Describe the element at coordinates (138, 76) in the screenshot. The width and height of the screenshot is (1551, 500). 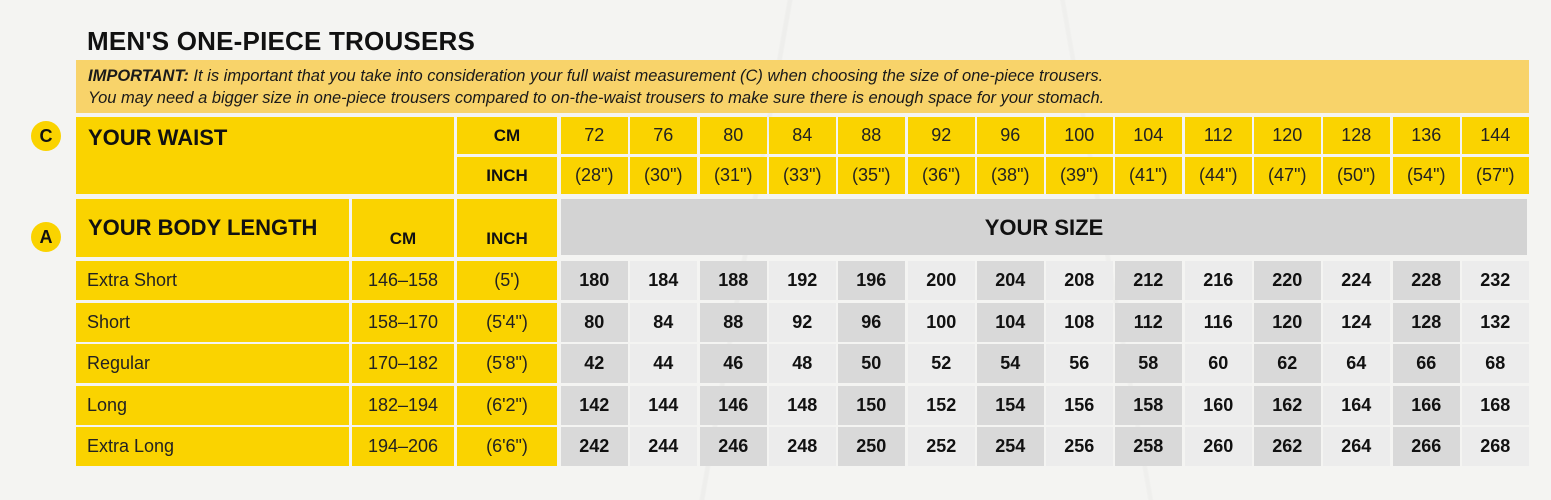
I see `important-label: IMPORTANT:` at that location.